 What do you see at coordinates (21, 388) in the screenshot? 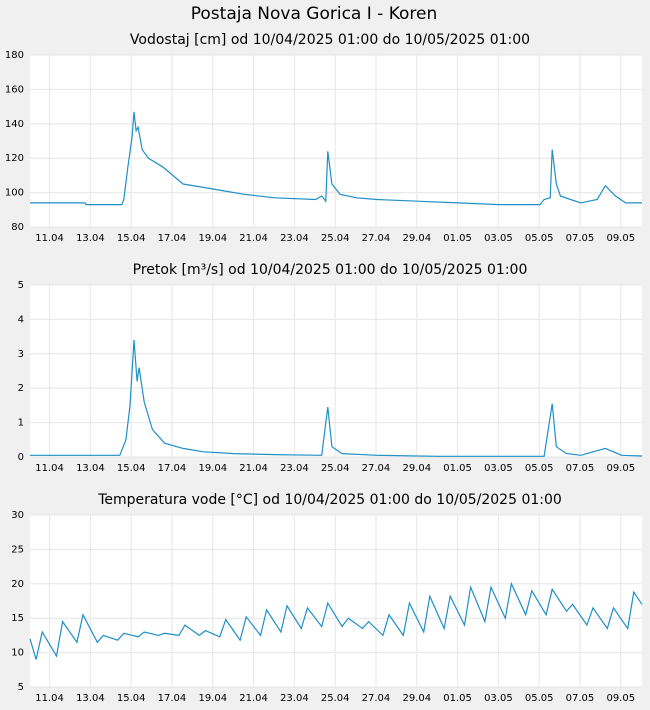
I see `y-tick-label: 2` at bounding box center [21, 388].